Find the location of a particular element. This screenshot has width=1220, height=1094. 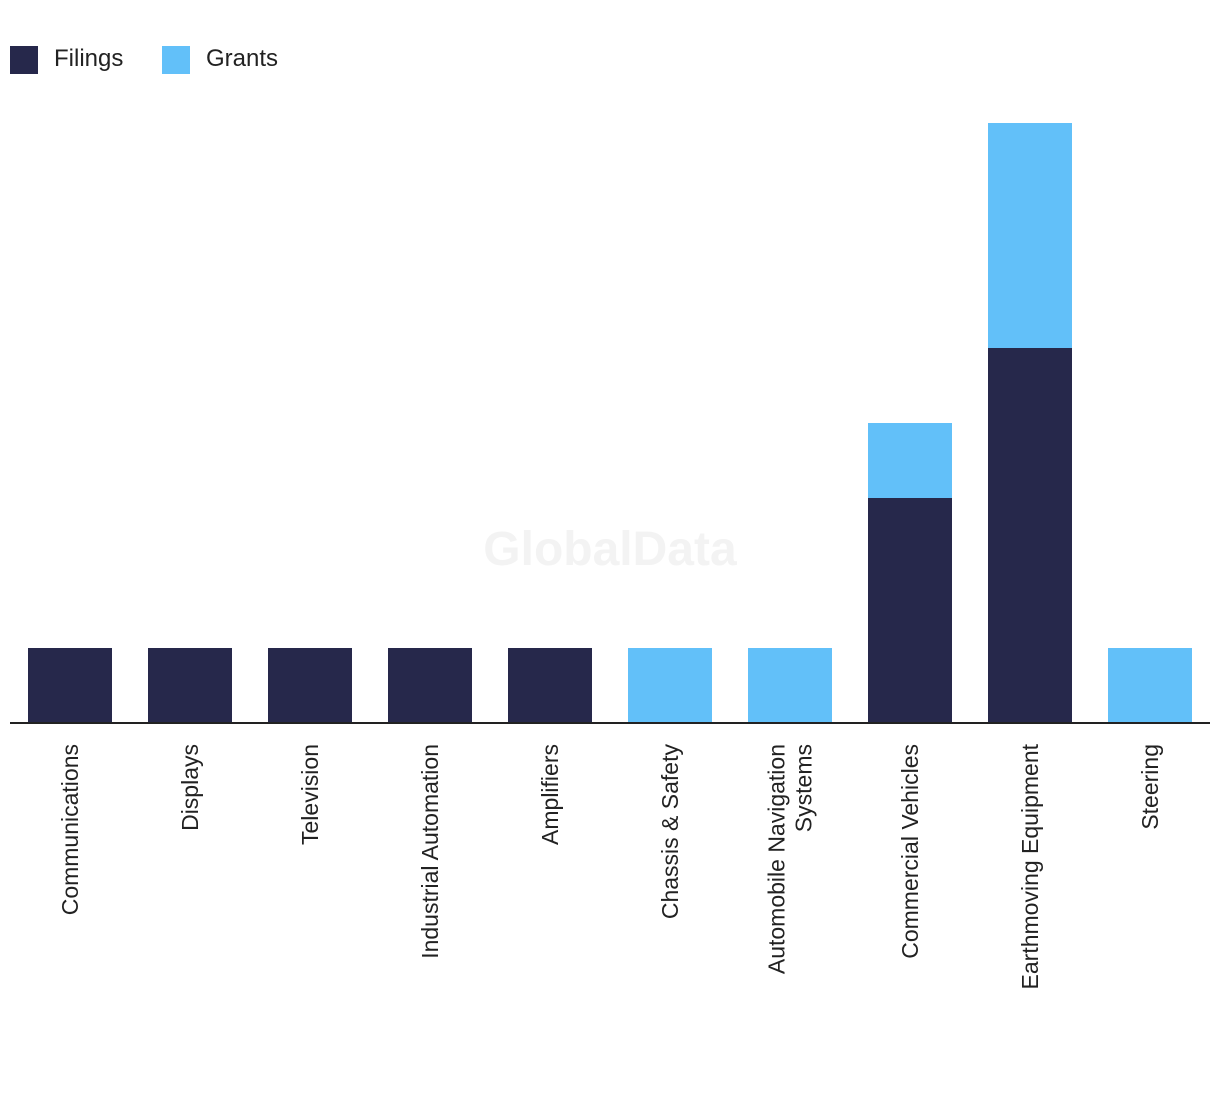

x-tick-label-communications: Communications is located at coordinates (70, 829).